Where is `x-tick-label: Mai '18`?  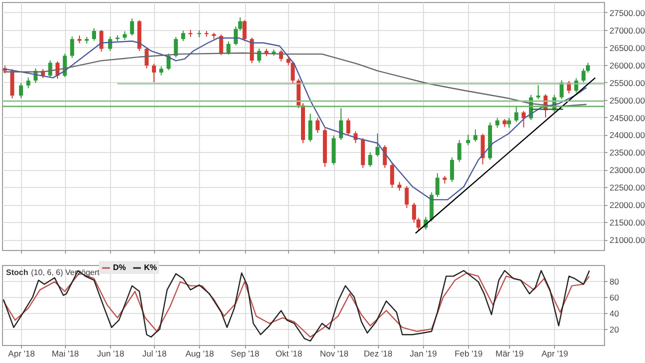 x-tick-label: Mai '18 is located at coordinates (66, 353).